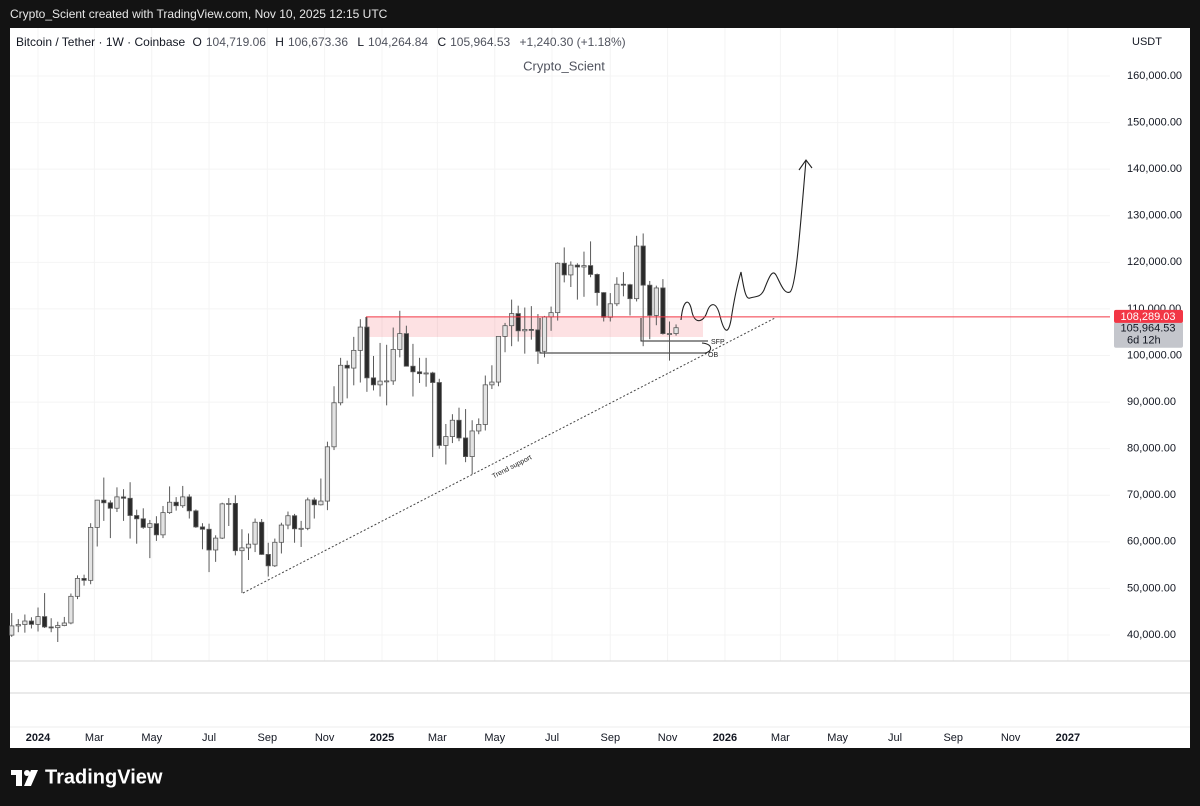 This screenshot has height=806, width=1200. Describe the element at coordinates (1154, 76) in the screenshot. I see `y-tick-label: 160,000.00` at that location.